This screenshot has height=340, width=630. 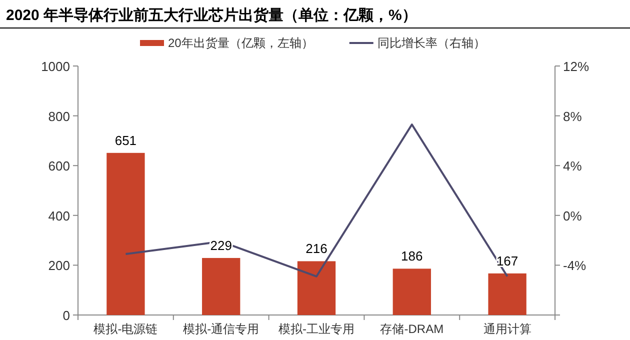 What do you see at coordinates (66, 315) in the screenshot?
I see `y-tick-label: 0` at bounding box center [66, 315].